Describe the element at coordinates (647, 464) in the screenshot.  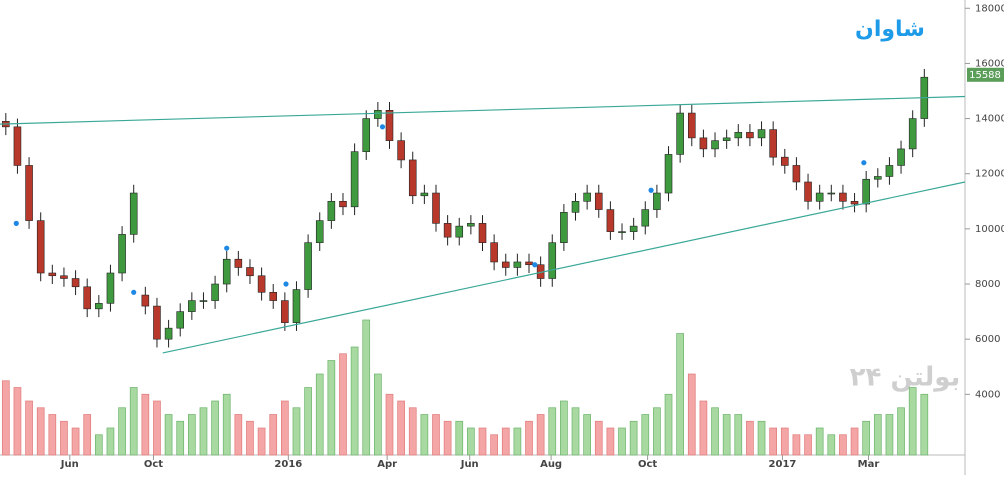
I see `x-tick-label: Oct` at that location.